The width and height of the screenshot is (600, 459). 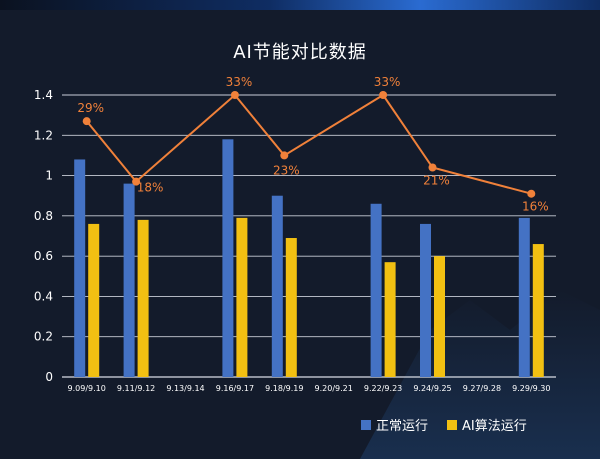 I want to click on x-tick-label: 9.11/9.12, so click(x=136, y=388).